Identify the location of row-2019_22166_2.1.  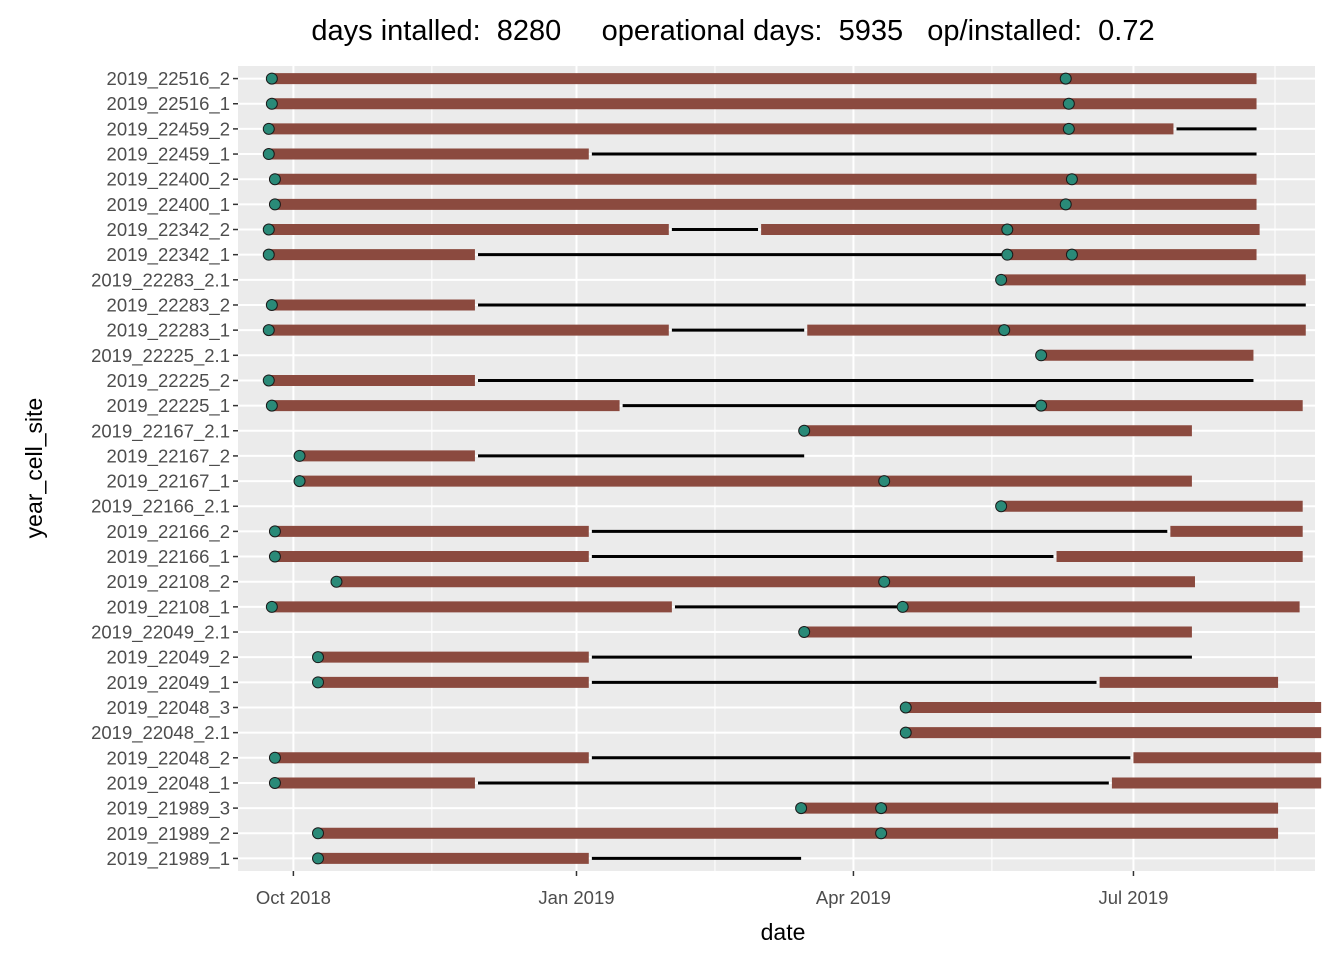
(1149, 506).